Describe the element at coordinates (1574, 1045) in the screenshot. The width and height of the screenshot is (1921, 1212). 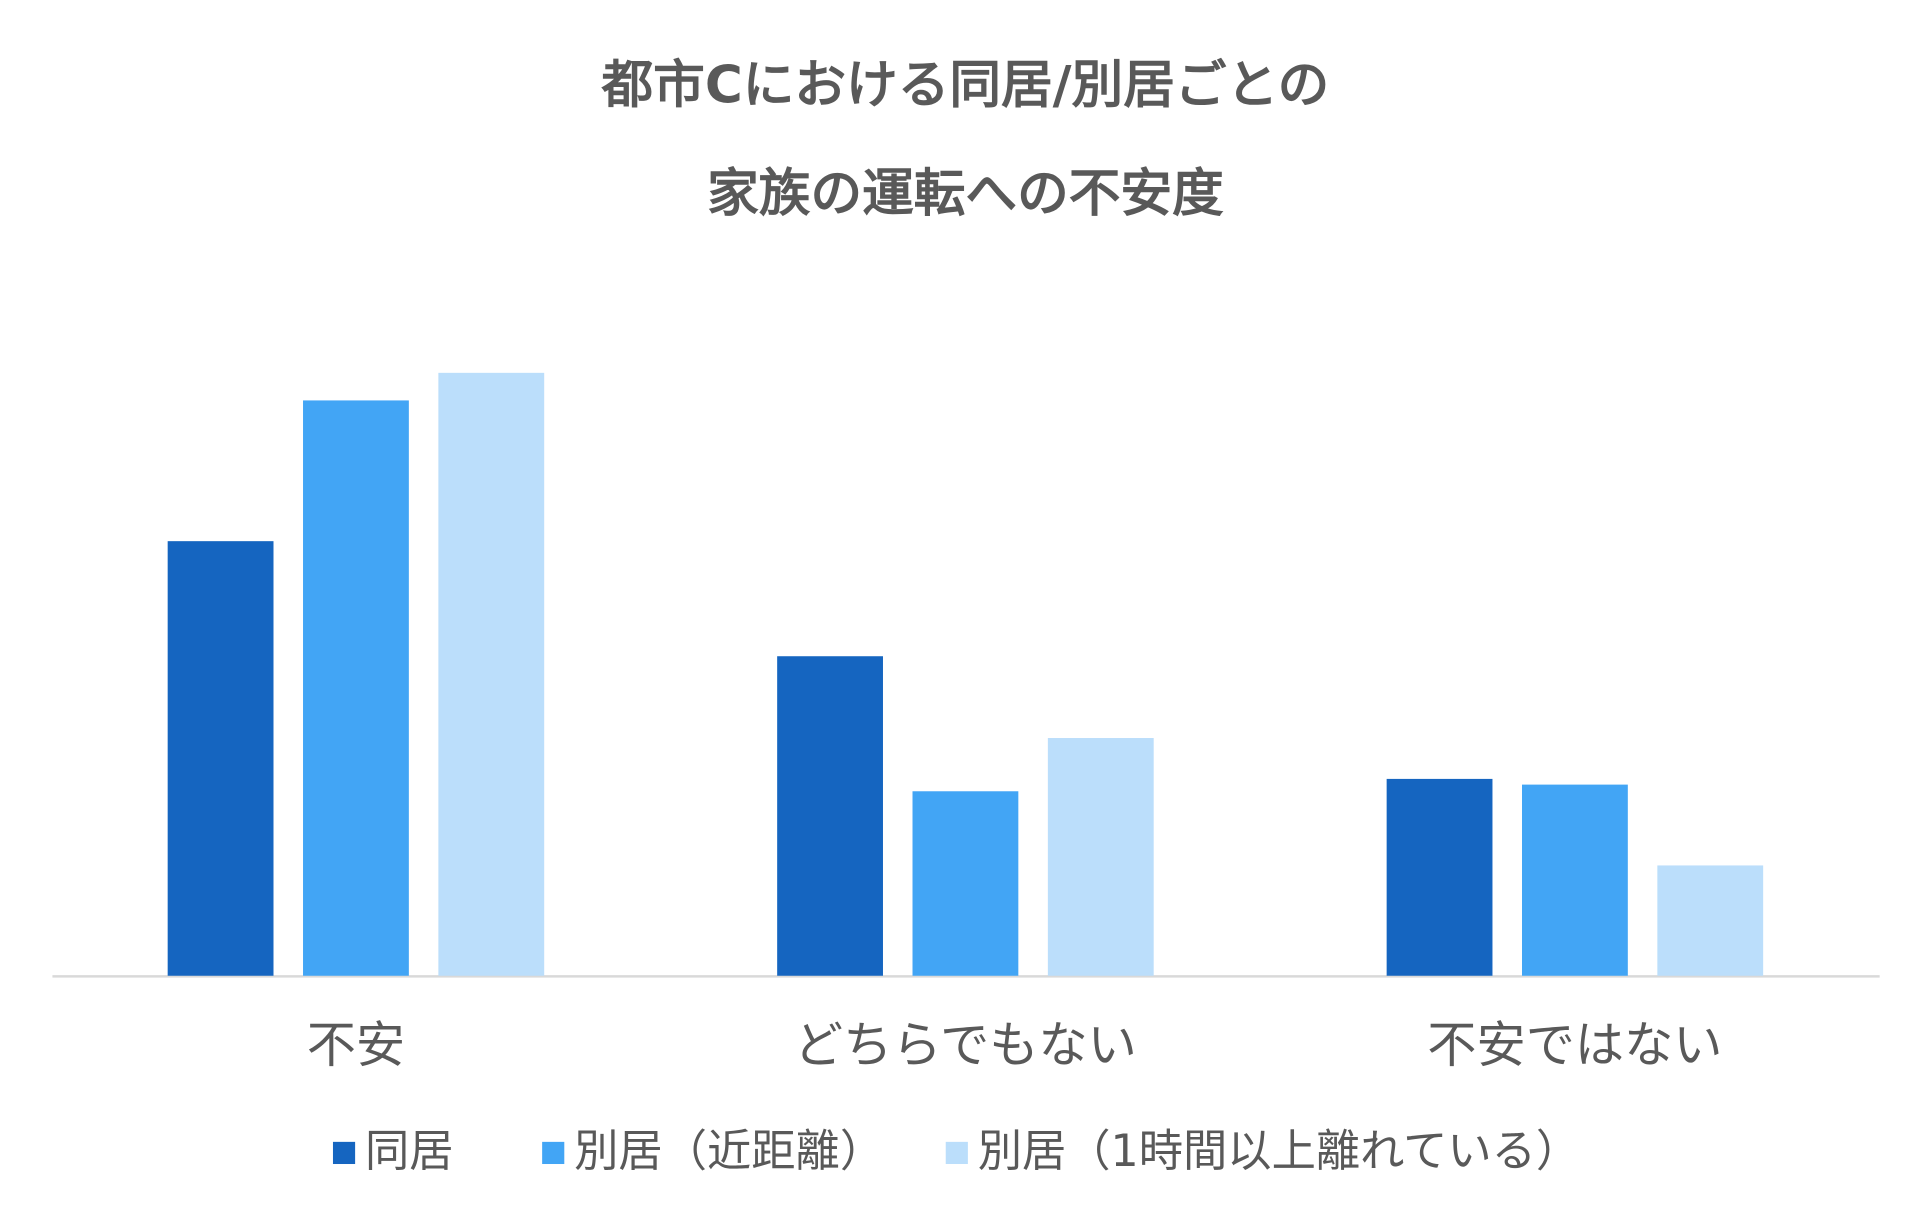
I see `x-tick-label: 不安ではない` at that location.